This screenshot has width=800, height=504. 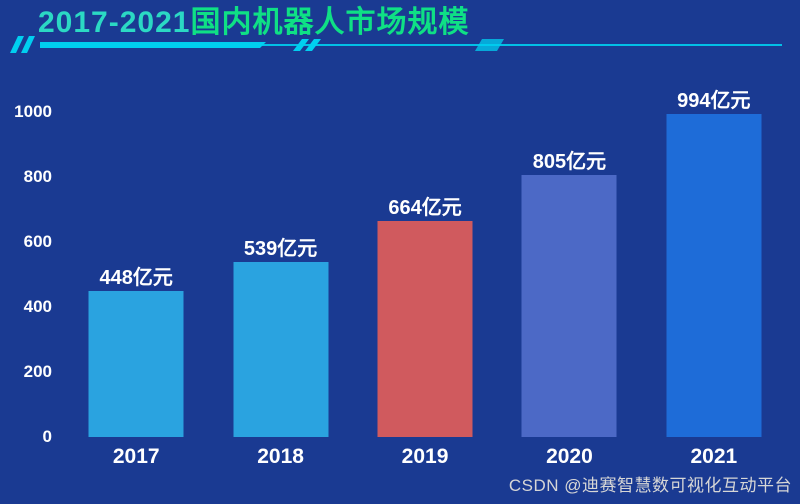 I want to click on header-decoration-line, so click(x=396, y=44).